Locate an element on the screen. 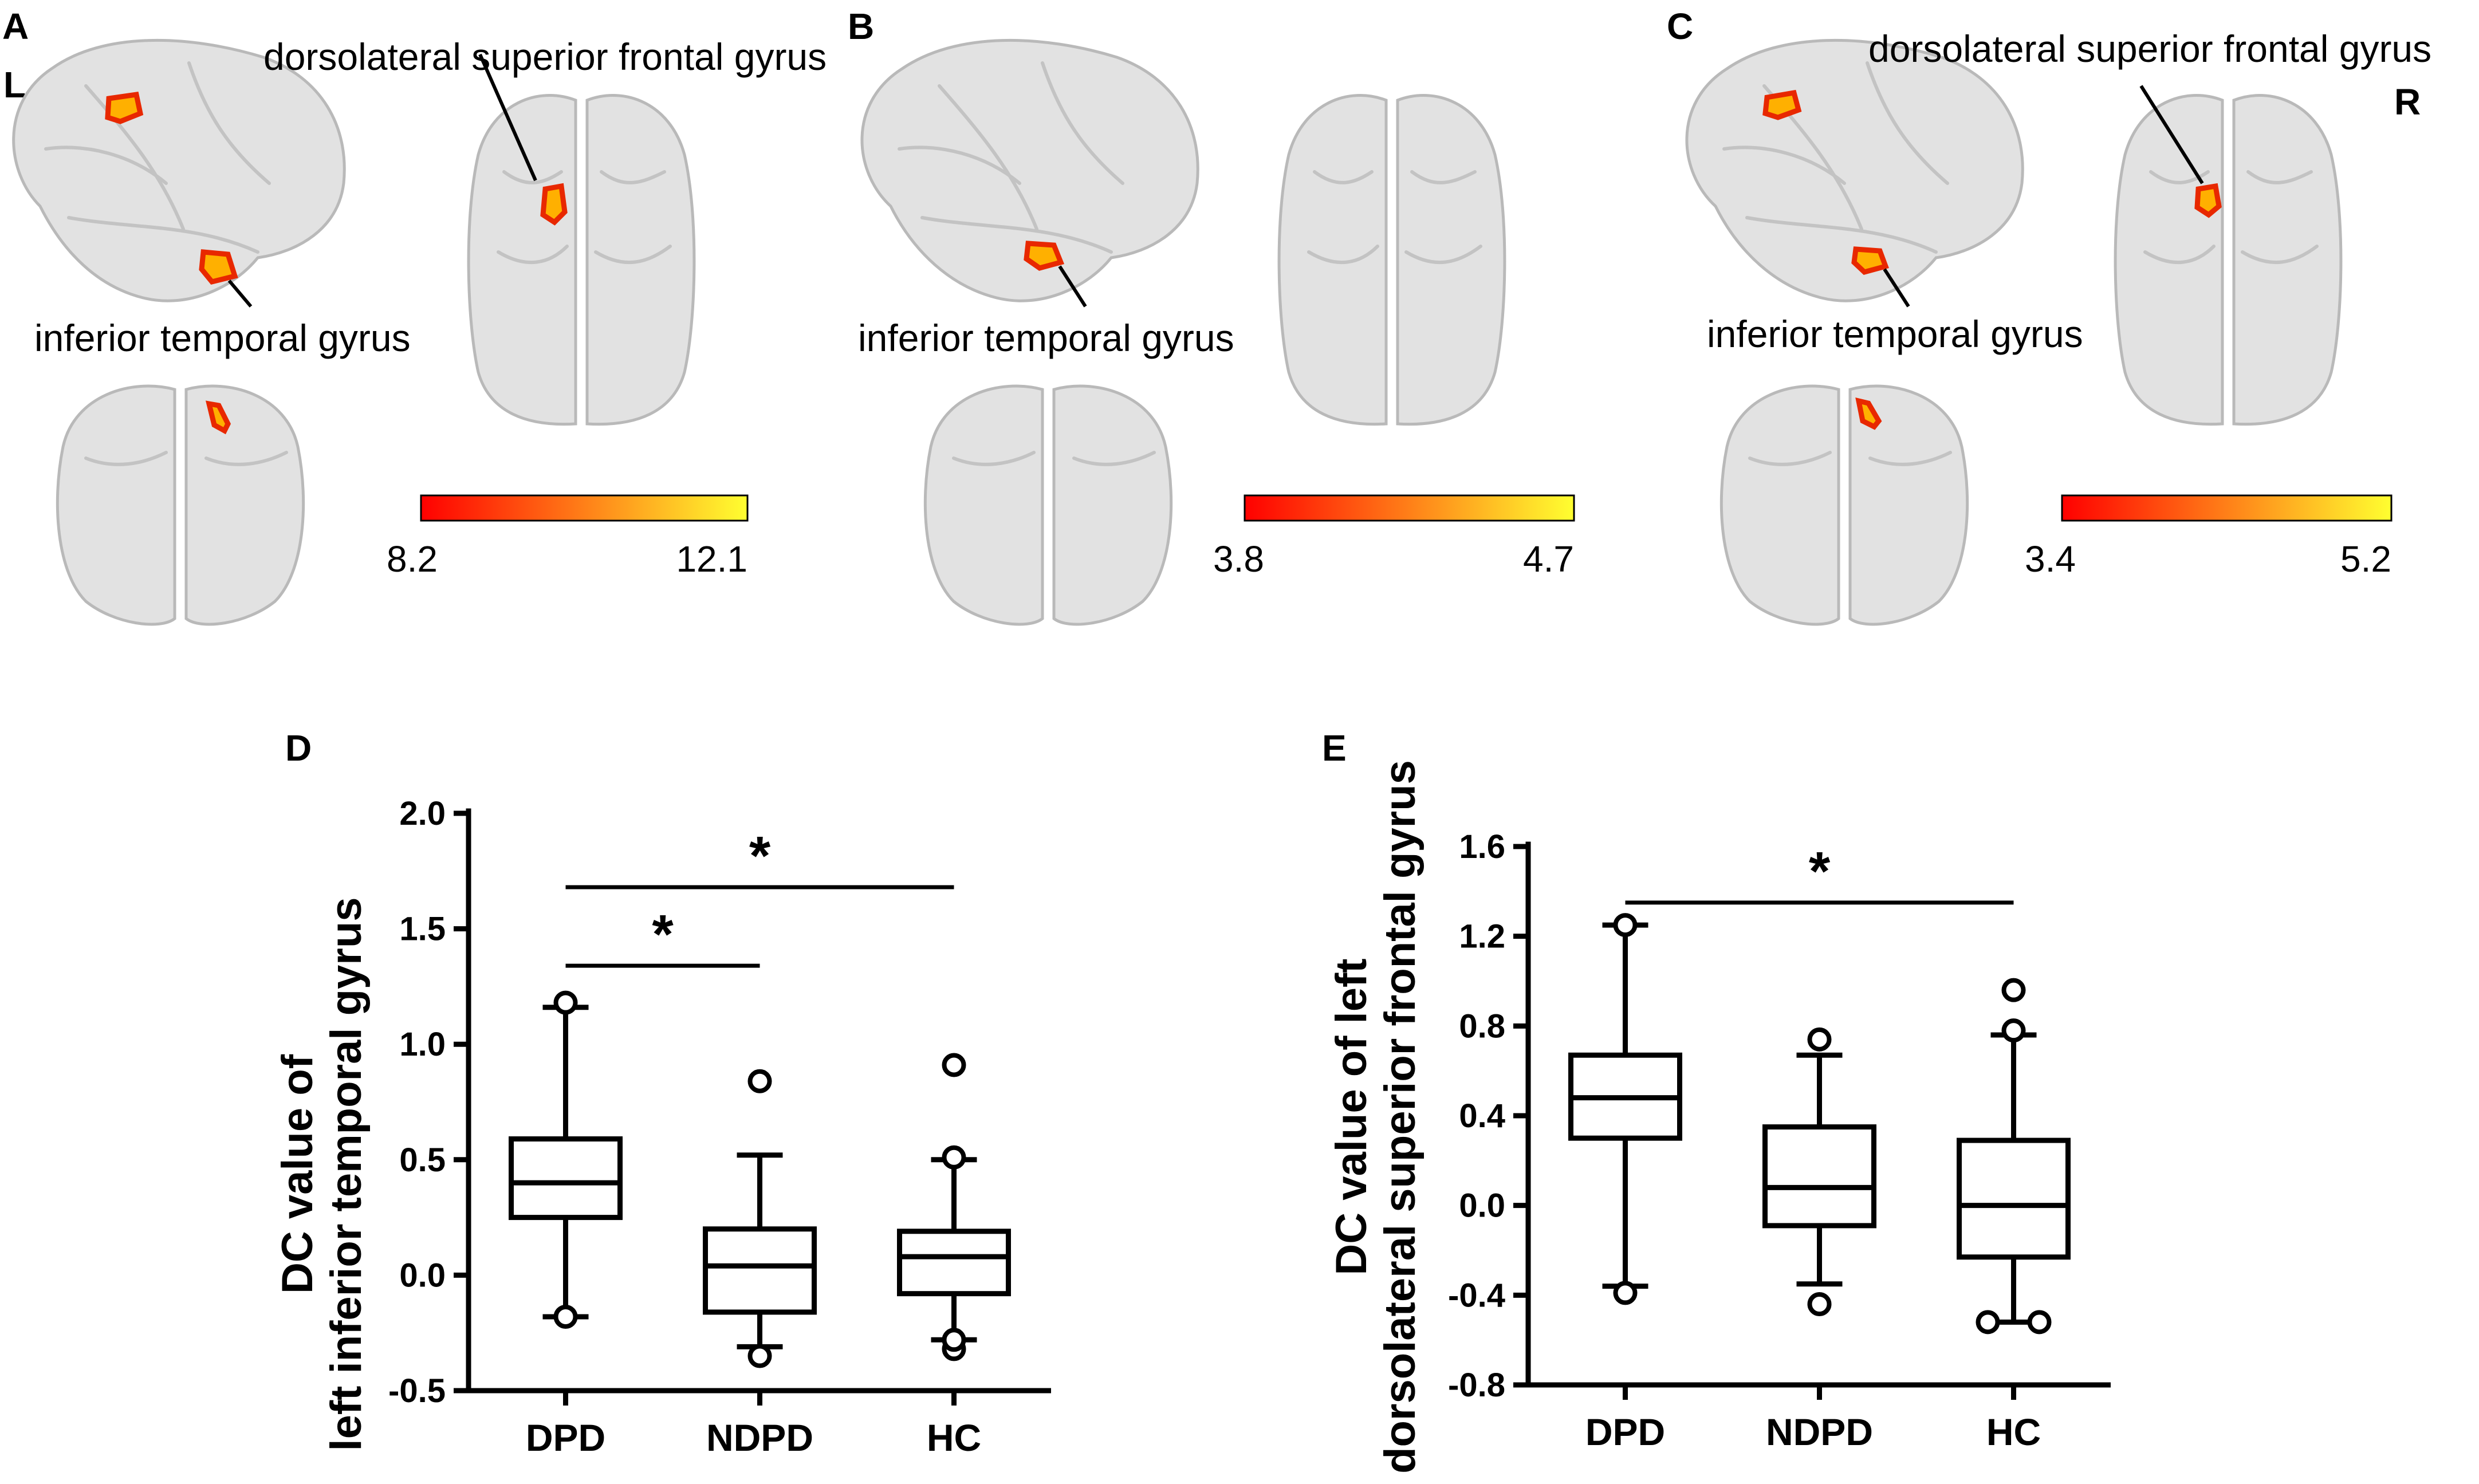 The image size is (2479, 1484). chart-e-y-tick-label: -0.8 is located at coordinates (1476, 1386).